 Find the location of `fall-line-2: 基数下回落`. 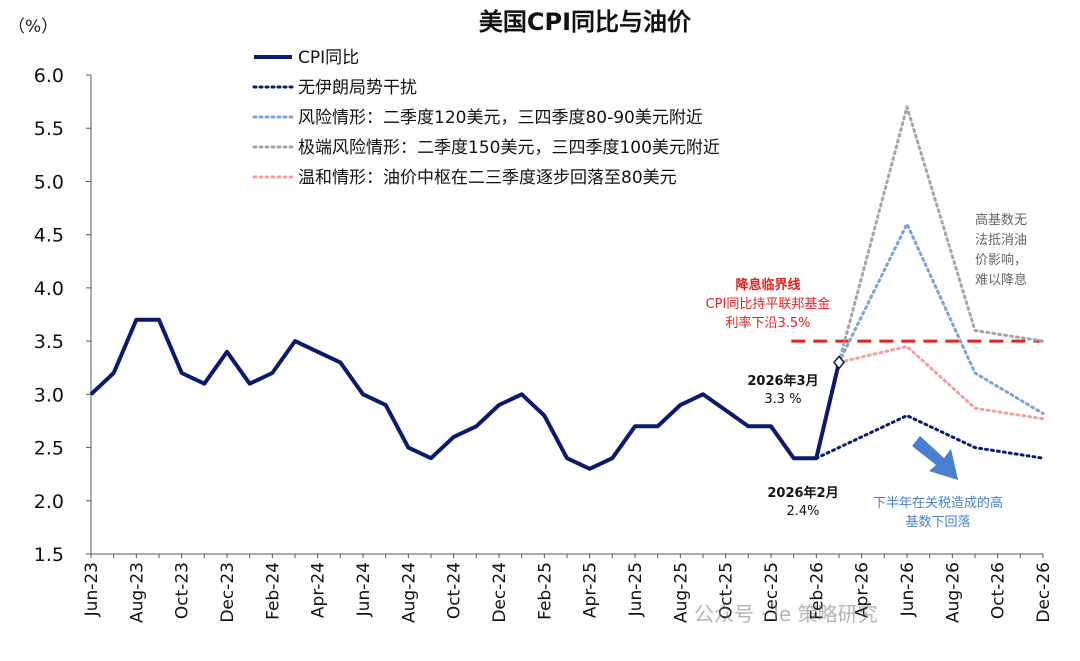

fall-line-2: 基数下回落 is located at coordinates (937, 522).